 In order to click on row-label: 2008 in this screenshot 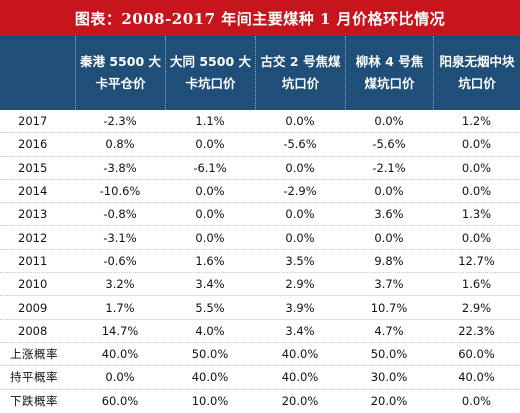, I will do `click(33, 330)`.